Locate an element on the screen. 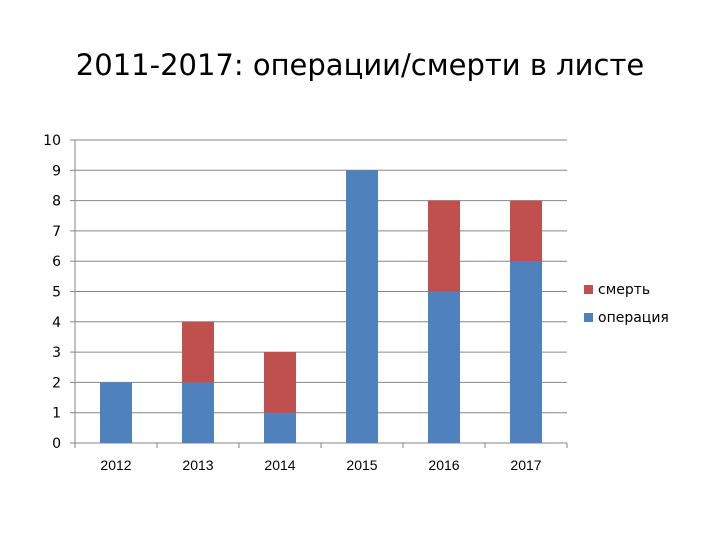 Image resolution: width=720 pixels, height=540 pixels. legend: смерть операция is located at coordinates (626, 304).